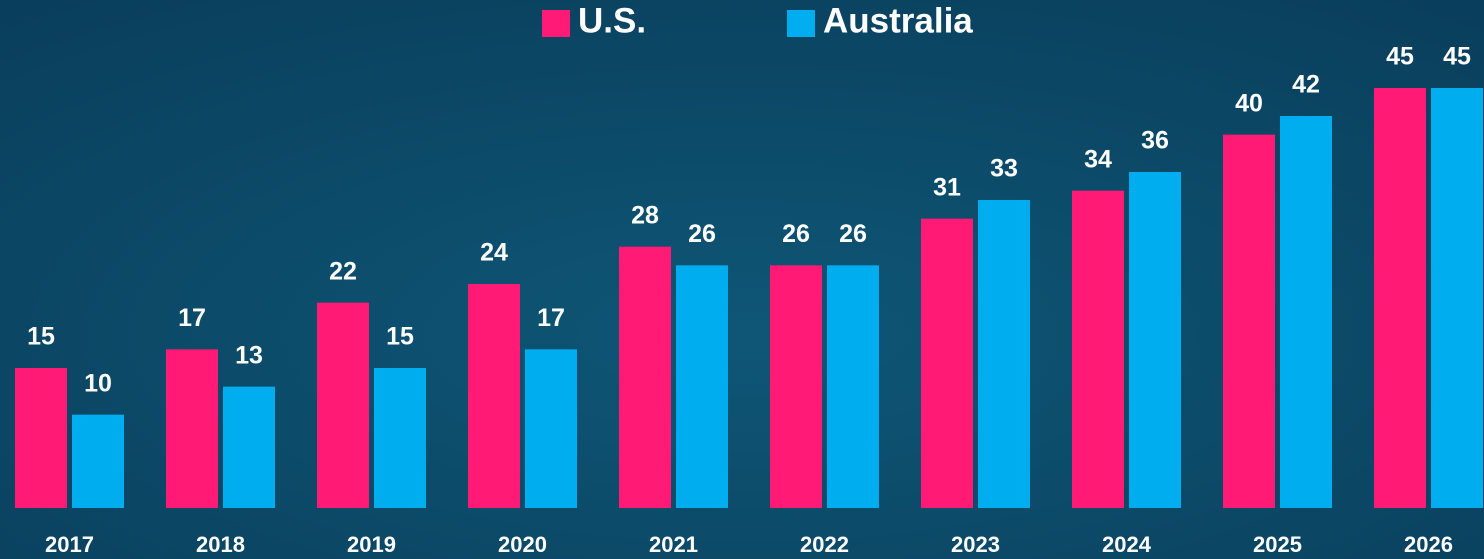  I want to click on data-label: 42, so click(1306, 85).